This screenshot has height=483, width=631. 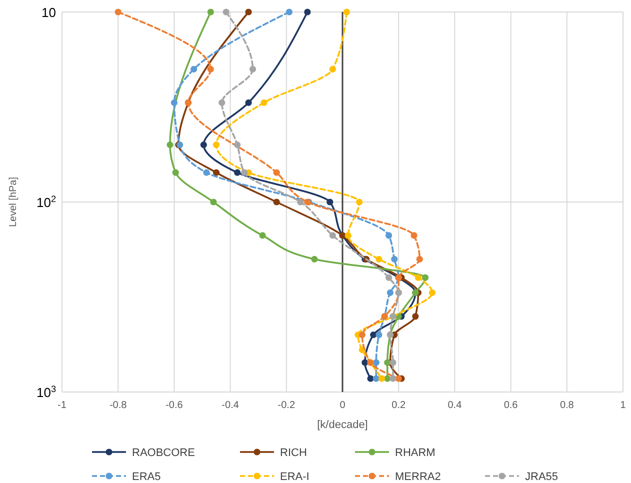 What do you see at coordinates (46, 392) in the screenshot?
I see `y-tick-label: 10$^{3}$` at bounding box center [46, 392].